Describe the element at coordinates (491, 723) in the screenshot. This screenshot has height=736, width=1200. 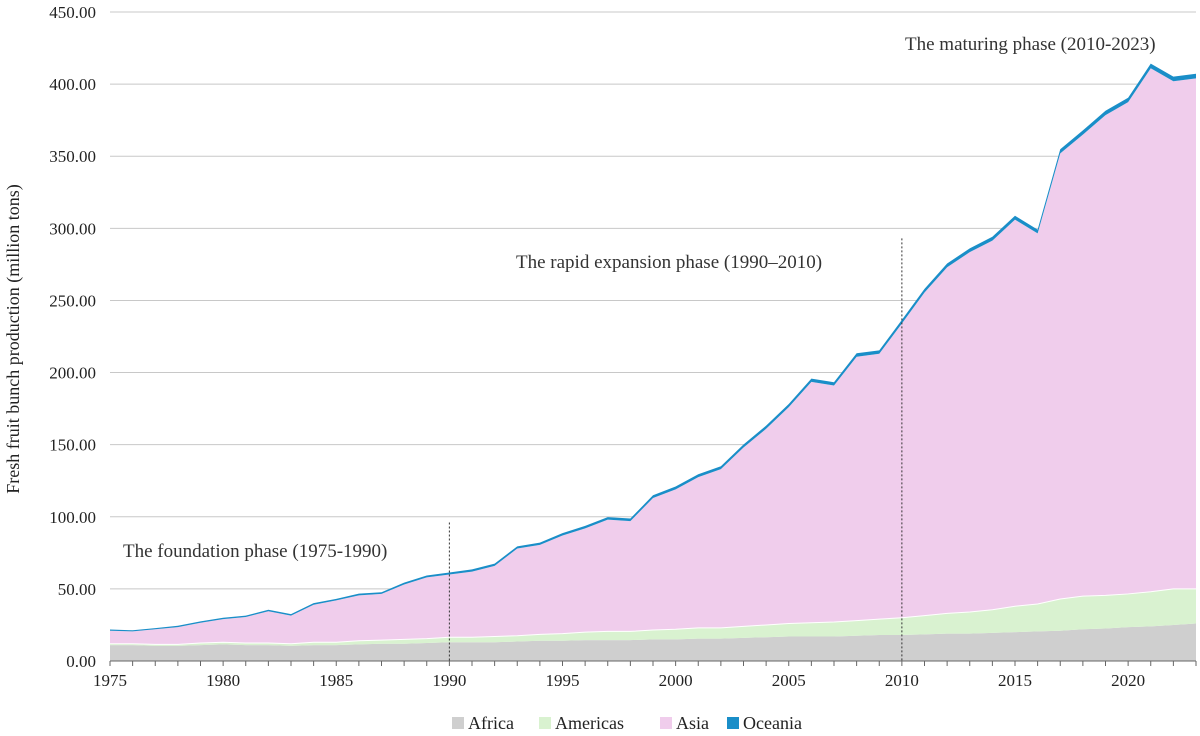
I see `legend-label-africa: Africa` at that location.